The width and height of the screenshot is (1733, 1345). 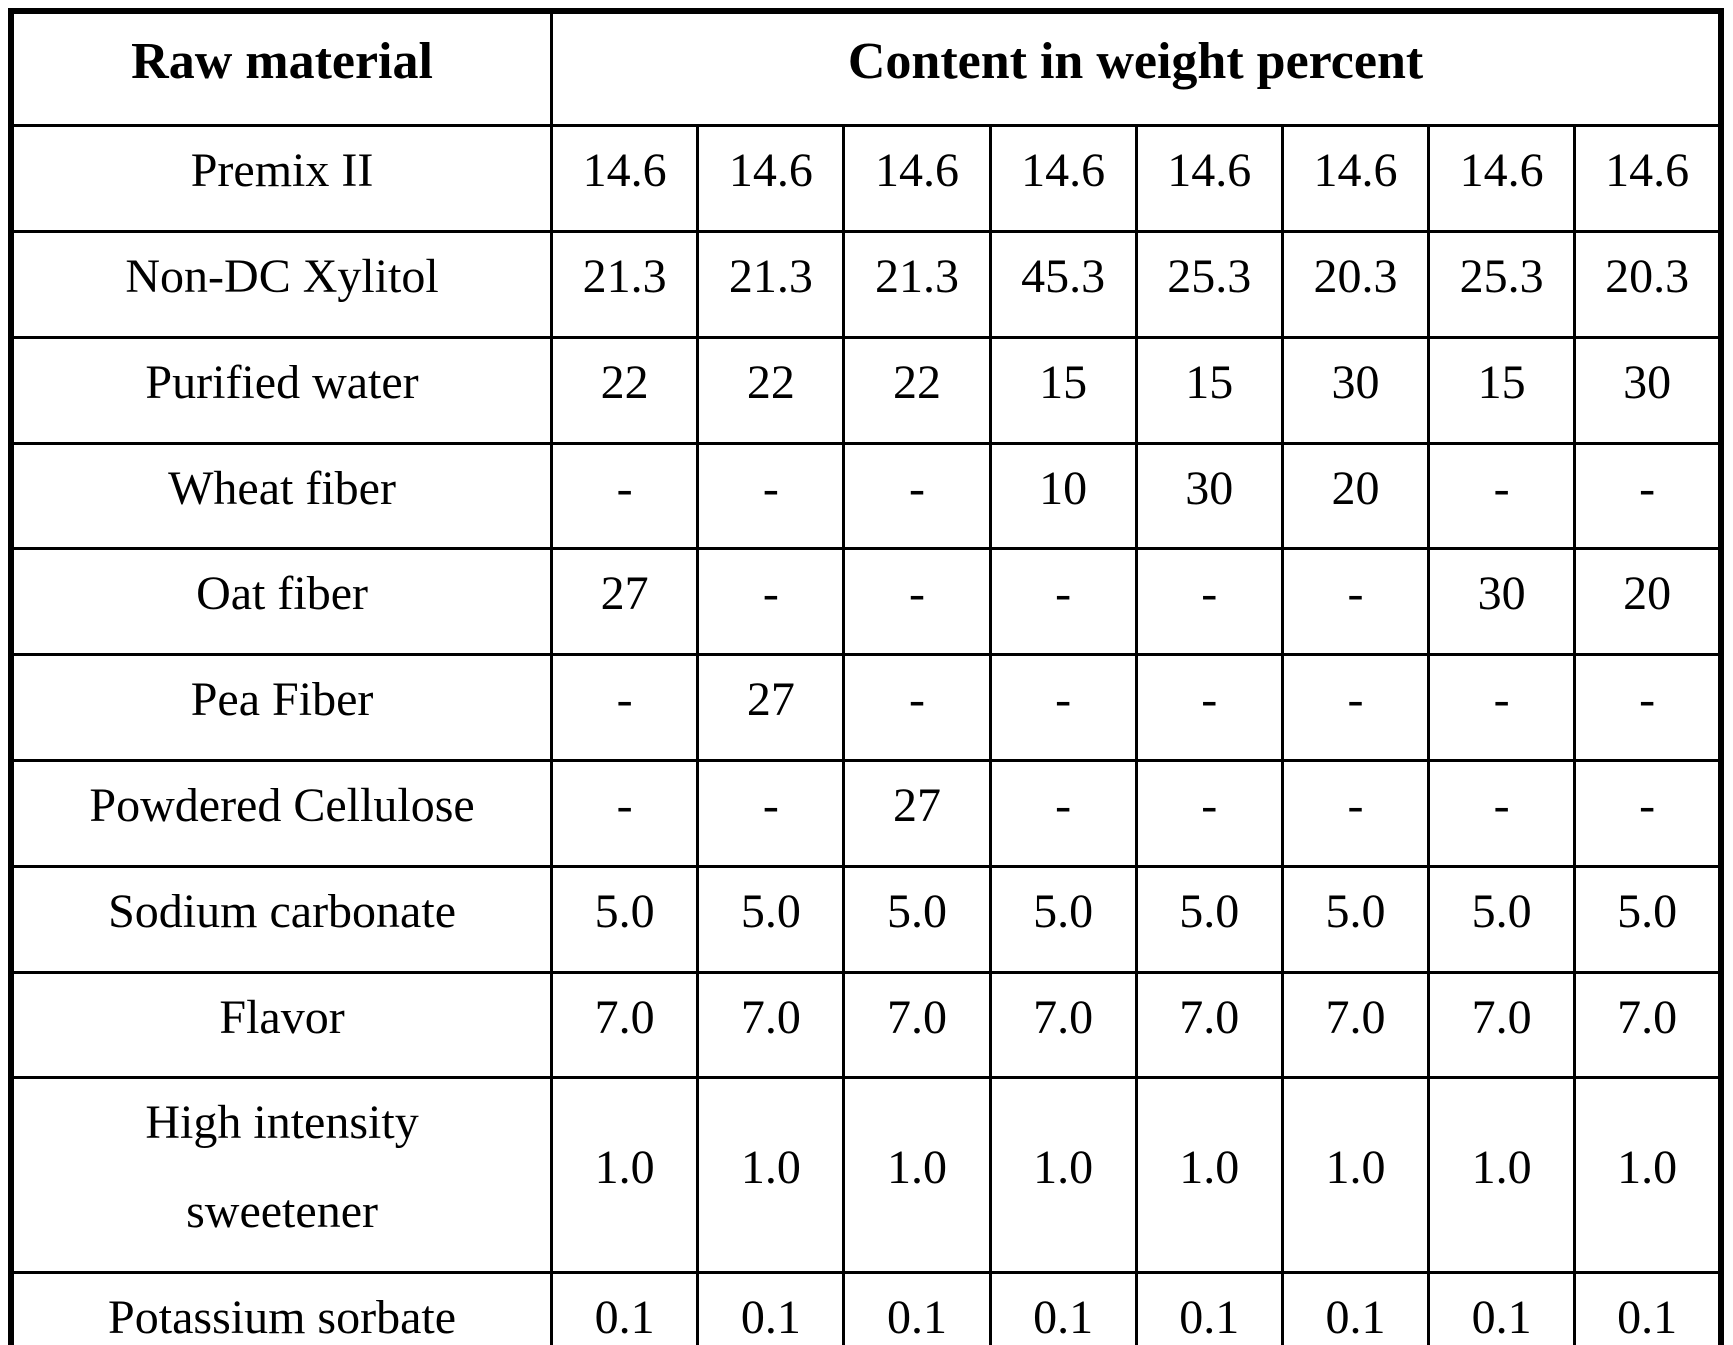 I want to click on table-row: Oat fiber 27- - - - -30 20, so click(x=866, y=602).